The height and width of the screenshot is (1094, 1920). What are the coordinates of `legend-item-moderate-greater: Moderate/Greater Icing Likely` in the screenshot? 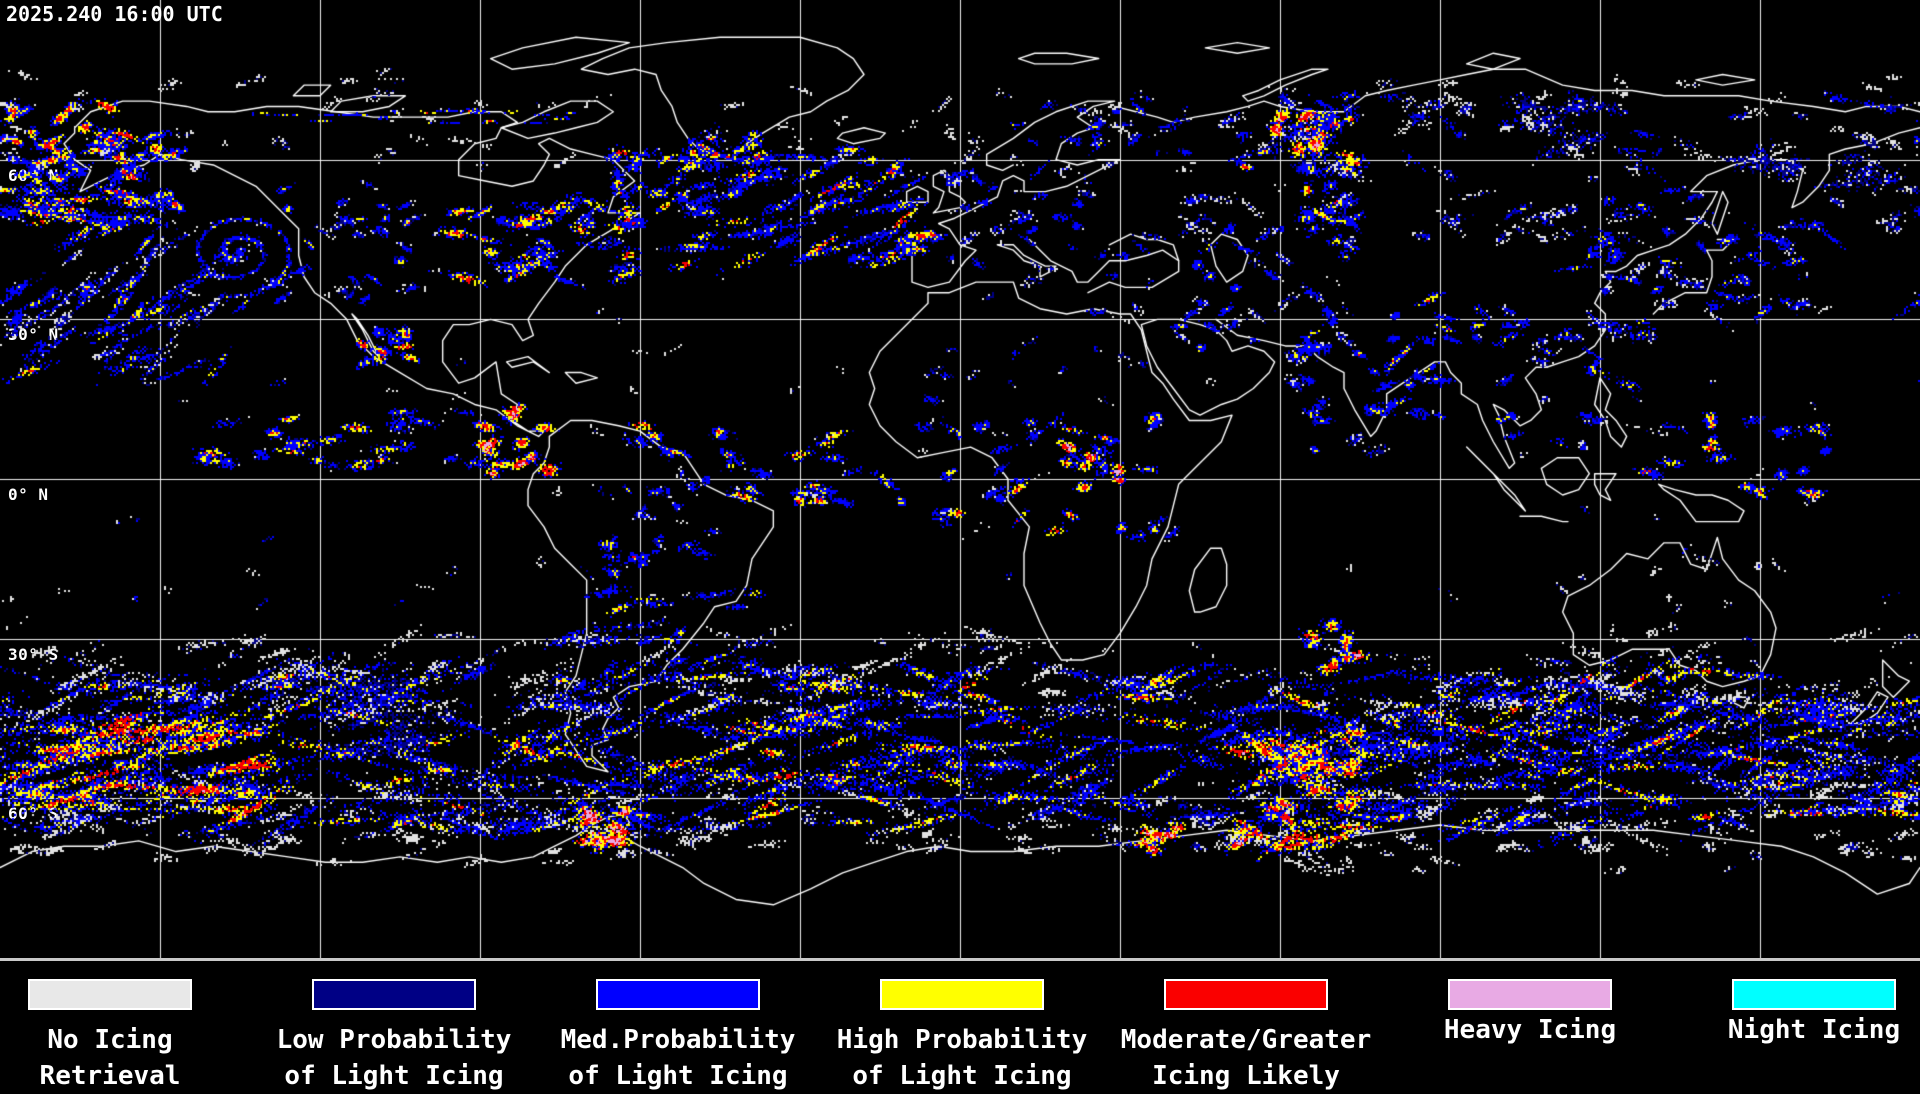 It's located at (1246, 1036).